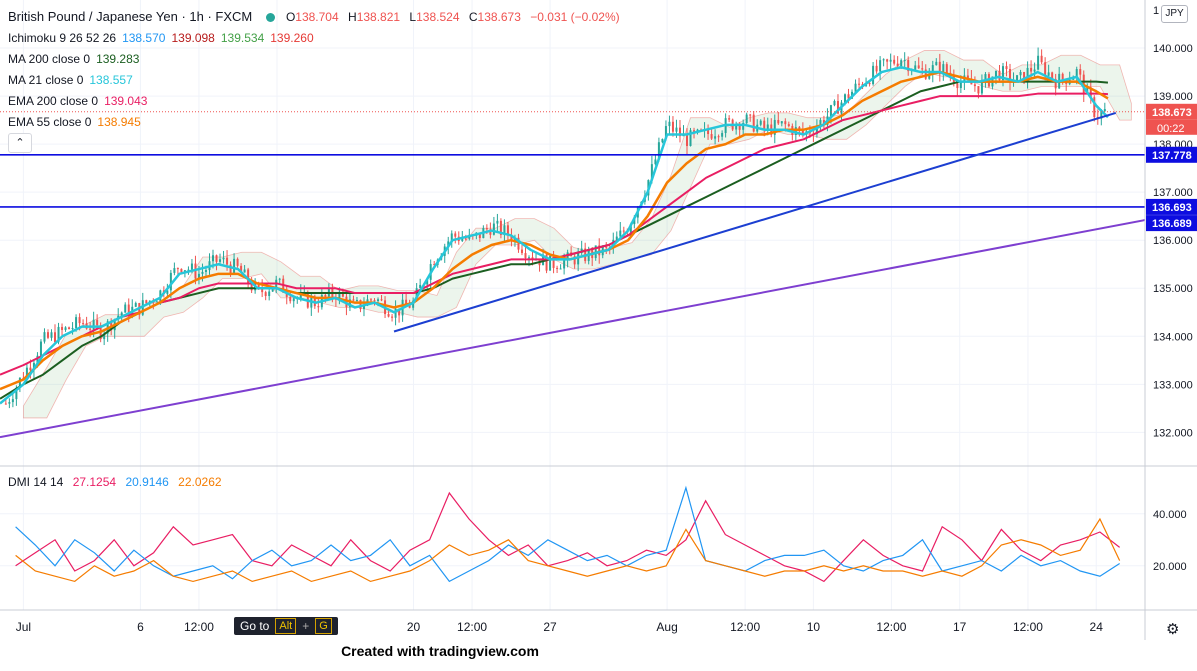  What do you see at coordinates (23, 627) in the screenshot?
I see `time-tick-label: Jul` at bounding box center [23, 627].